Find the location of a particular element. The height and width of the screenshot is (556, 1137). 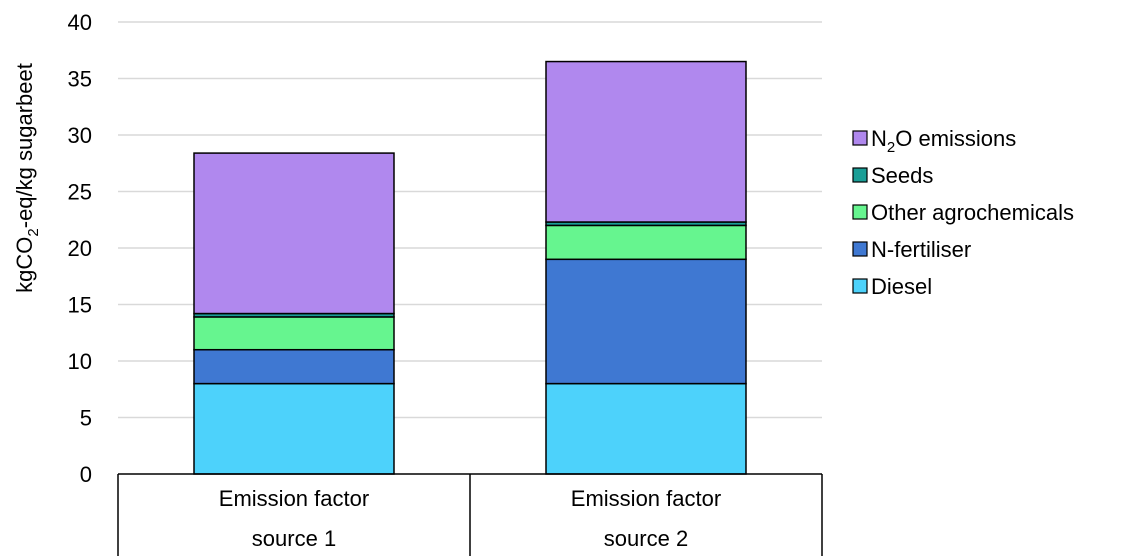

y-tick-labels: 0 5 10 15 20 25 30 35 40 is located at coordinates (80, 248).